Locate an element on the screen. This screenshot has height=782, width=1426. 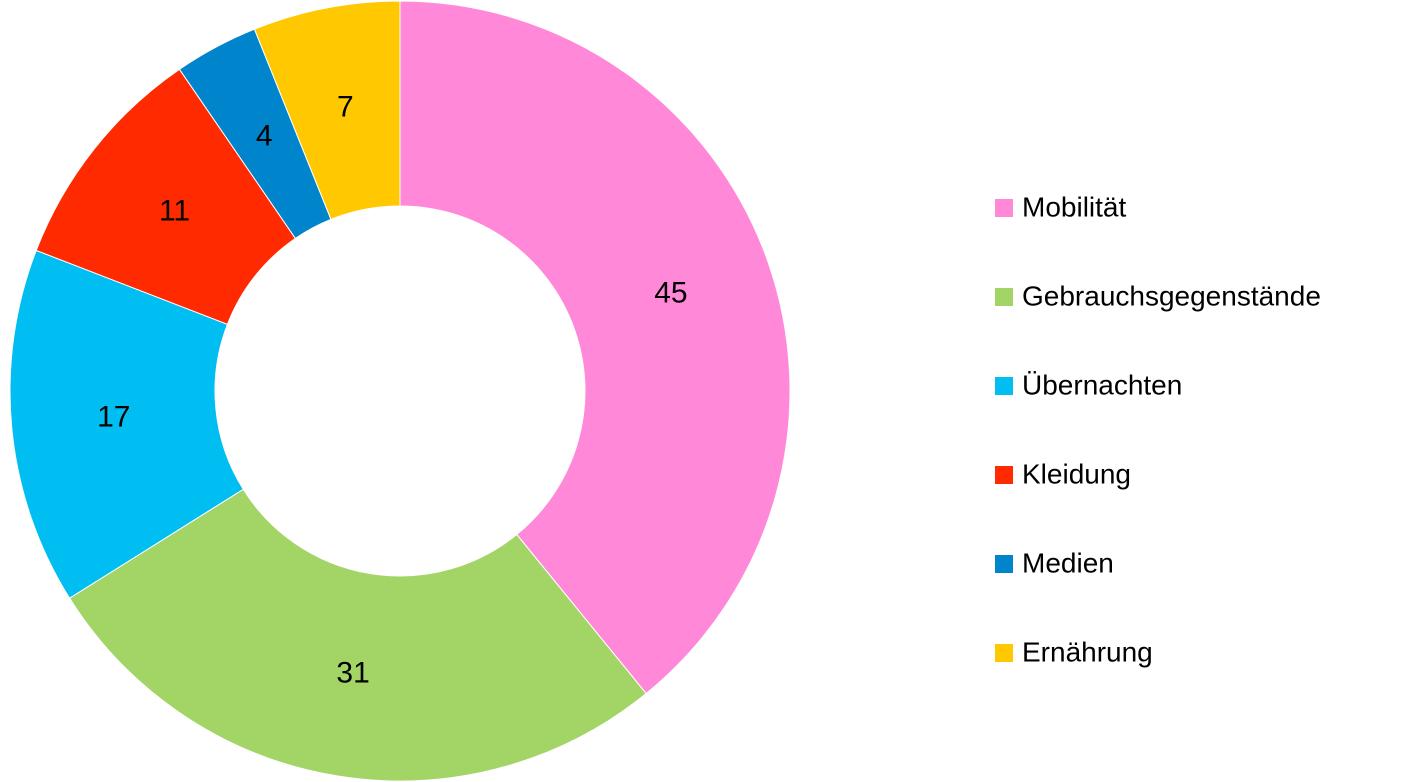
legend-label: Mobilität is located at coordinates (1074, 206).